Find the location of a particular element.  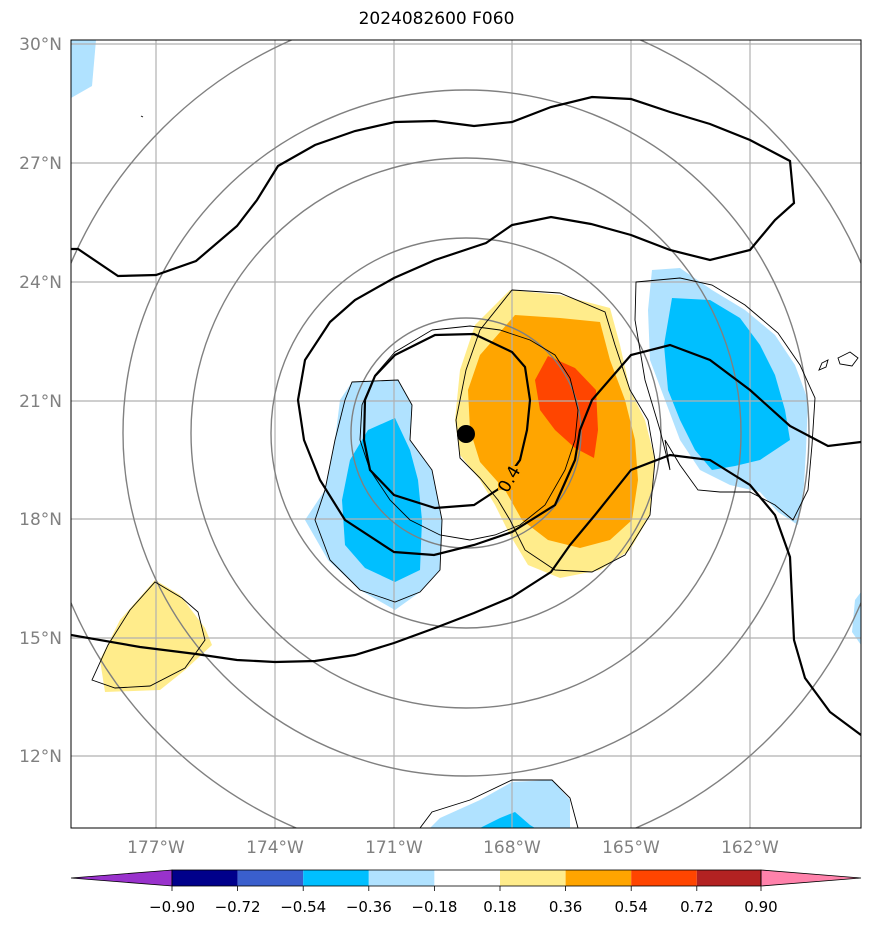

colorbar-tick-label: 0.18 is located at coordinates (499, 907).